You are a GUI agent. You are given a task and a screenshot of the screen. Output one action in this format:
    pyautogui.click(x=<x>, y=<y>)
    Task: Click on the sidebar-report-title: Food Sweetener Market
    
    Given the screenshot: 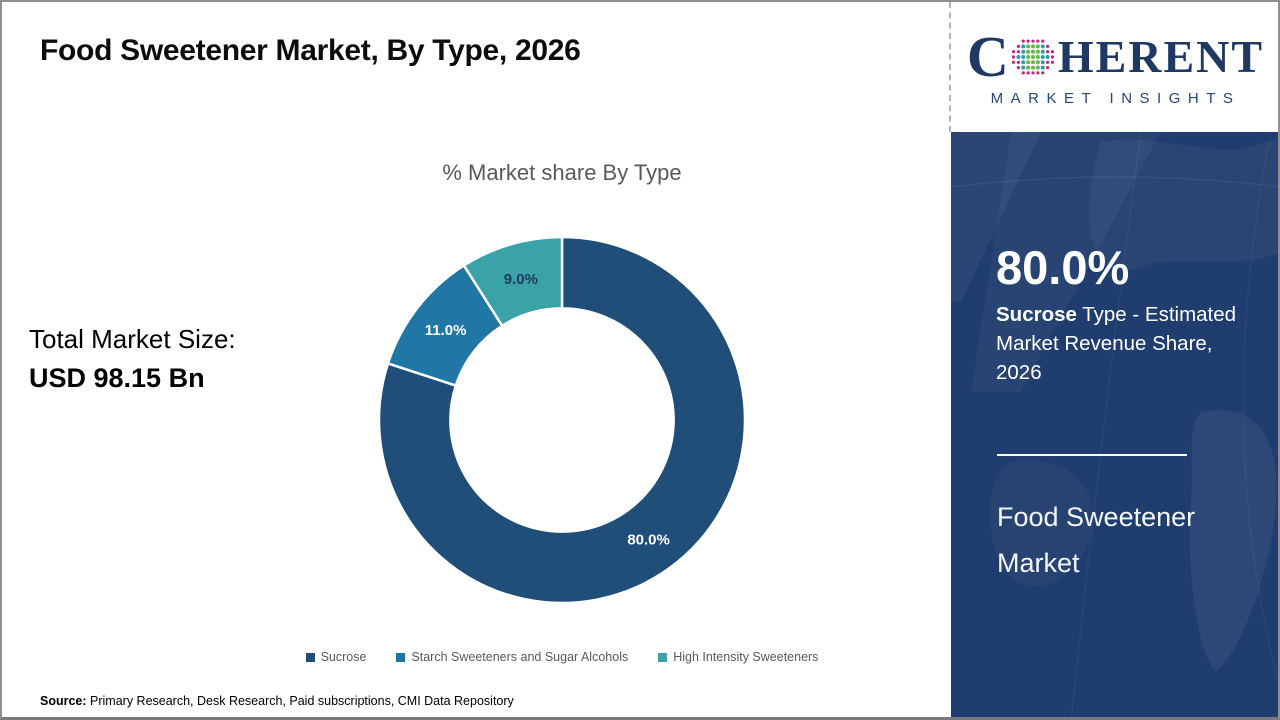 What is the action you would take?
    pyautogui.click(x=1096, y=540)
    